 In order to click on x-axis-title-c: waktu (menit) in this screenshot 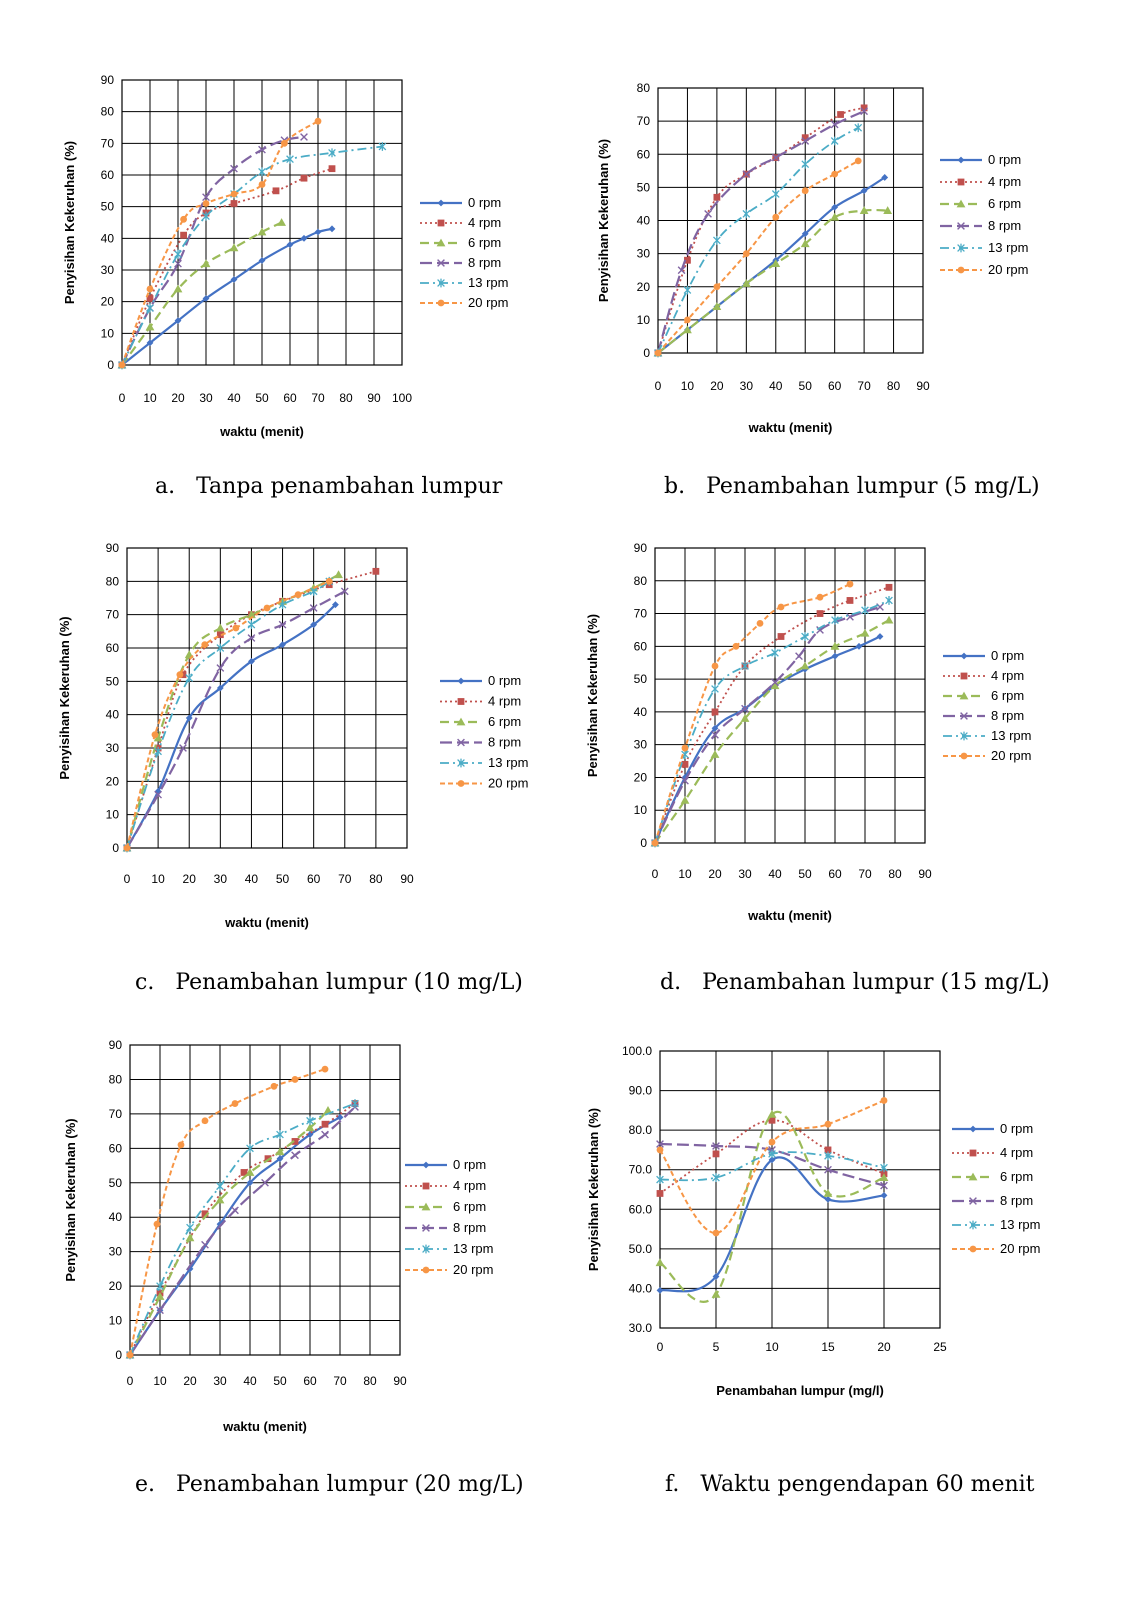, I will do `click(266, 922)`.